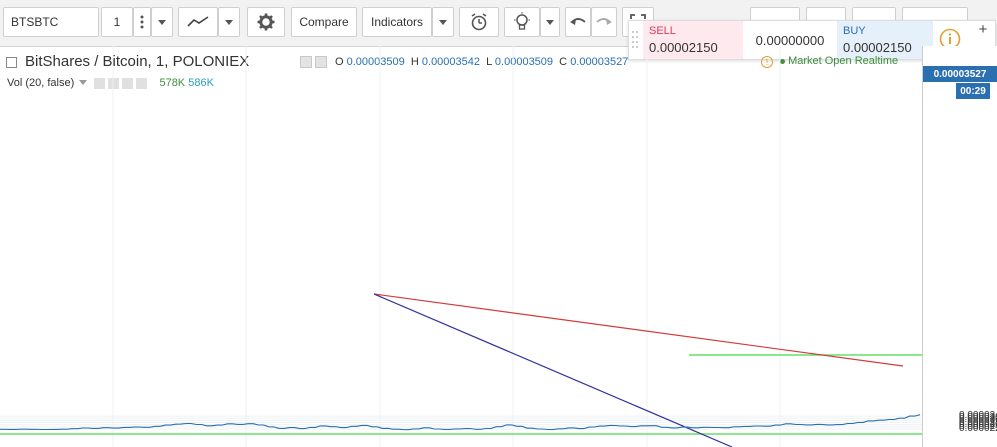 The image size is (997, 447). I want to click on volume-icons, so click(122, 83).